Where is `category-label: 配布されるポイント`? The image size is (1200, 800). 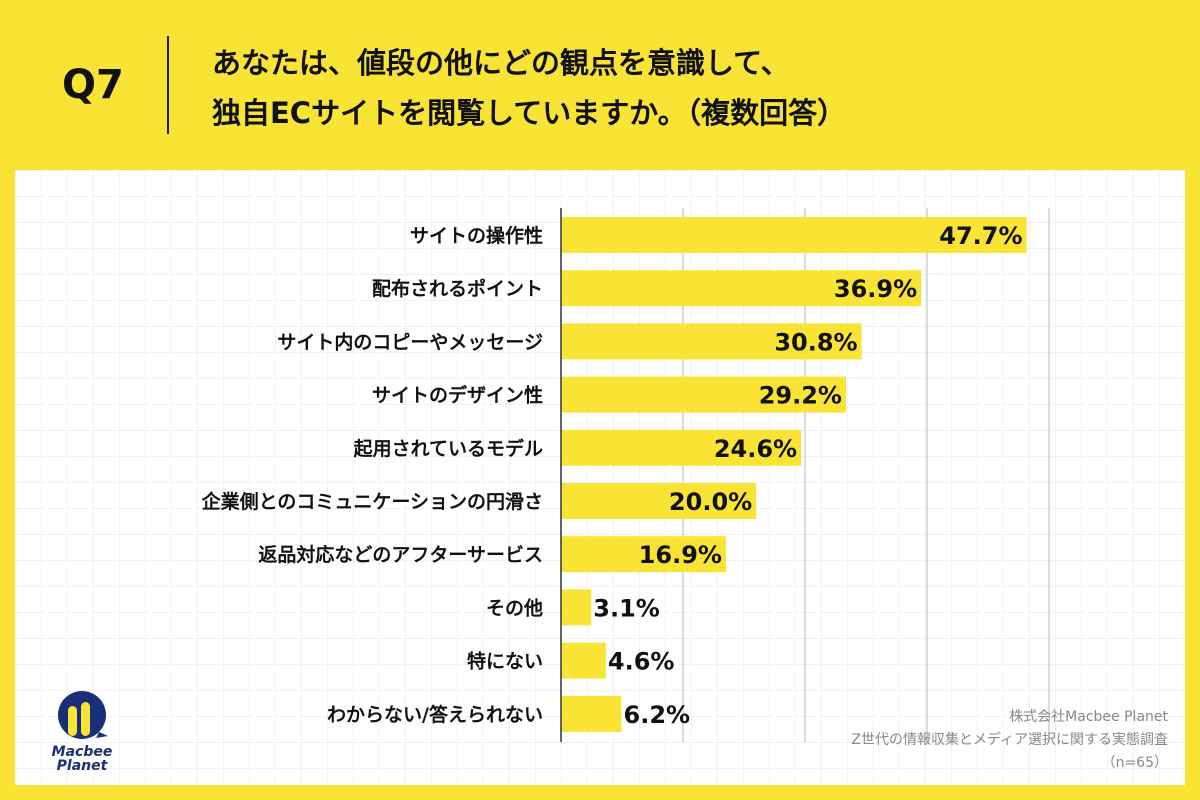 category-label: 配布されるポイント is located at coordinates (457, 288).